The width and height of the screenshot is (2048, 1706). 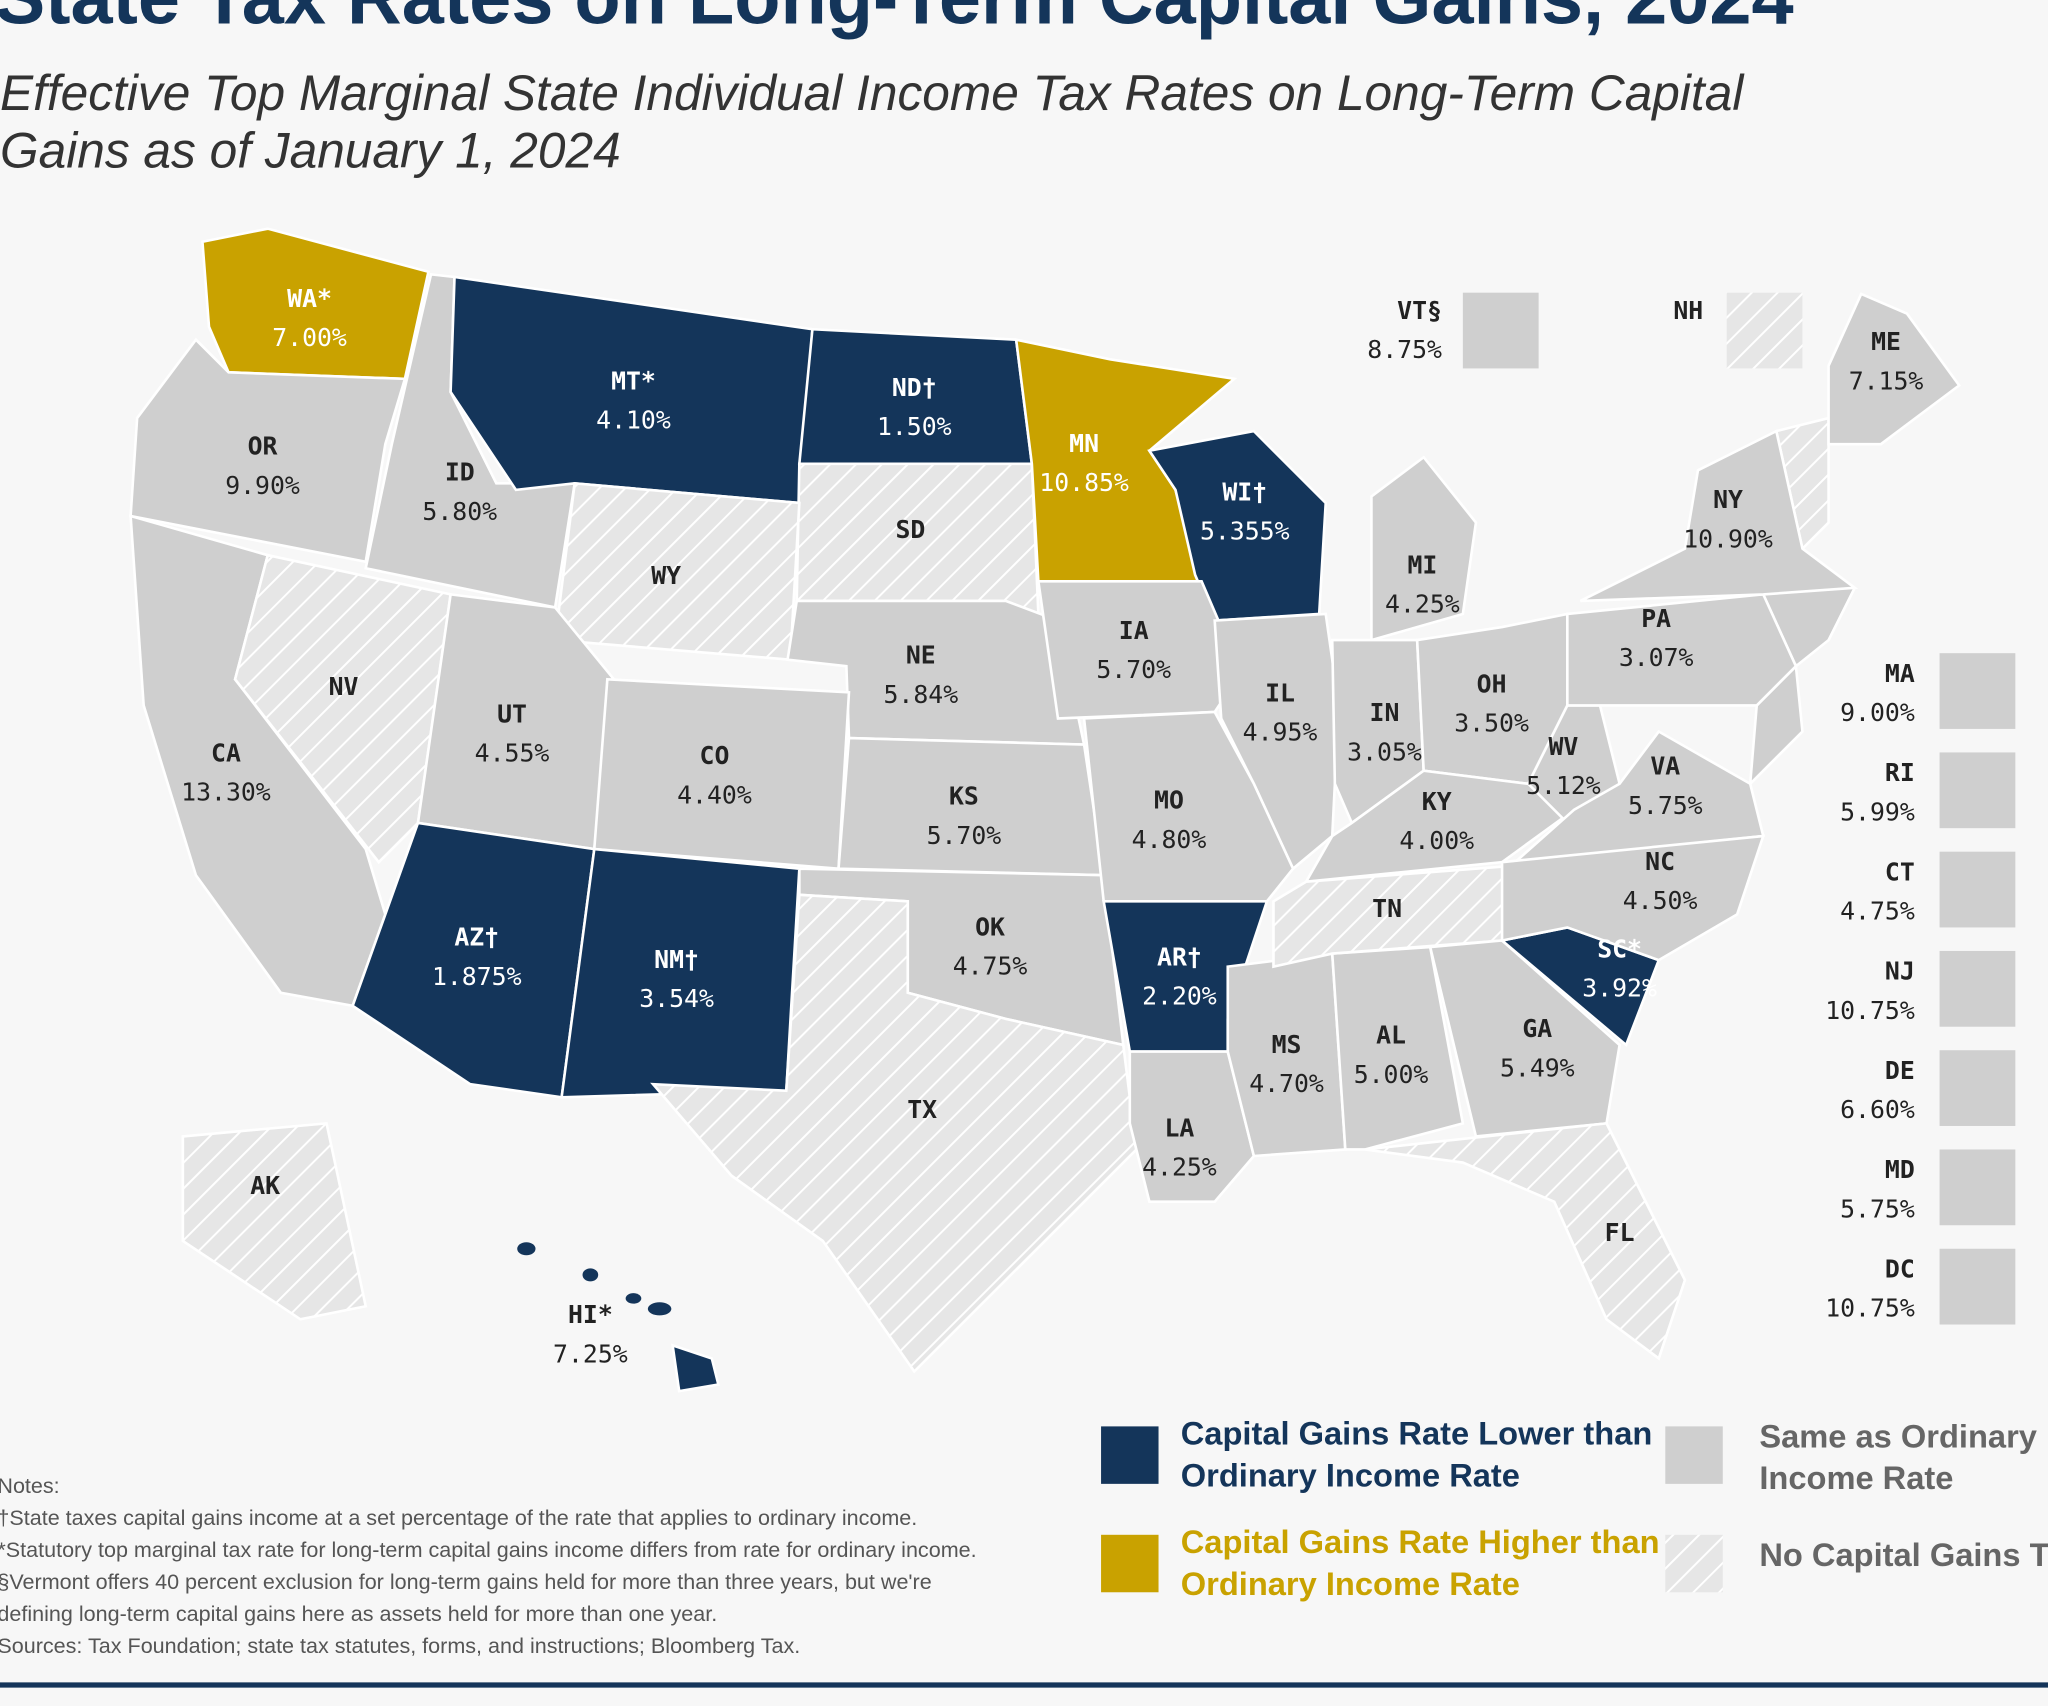 I want to click on legend-label: Income Rate, so click(x=1856, y=1477).